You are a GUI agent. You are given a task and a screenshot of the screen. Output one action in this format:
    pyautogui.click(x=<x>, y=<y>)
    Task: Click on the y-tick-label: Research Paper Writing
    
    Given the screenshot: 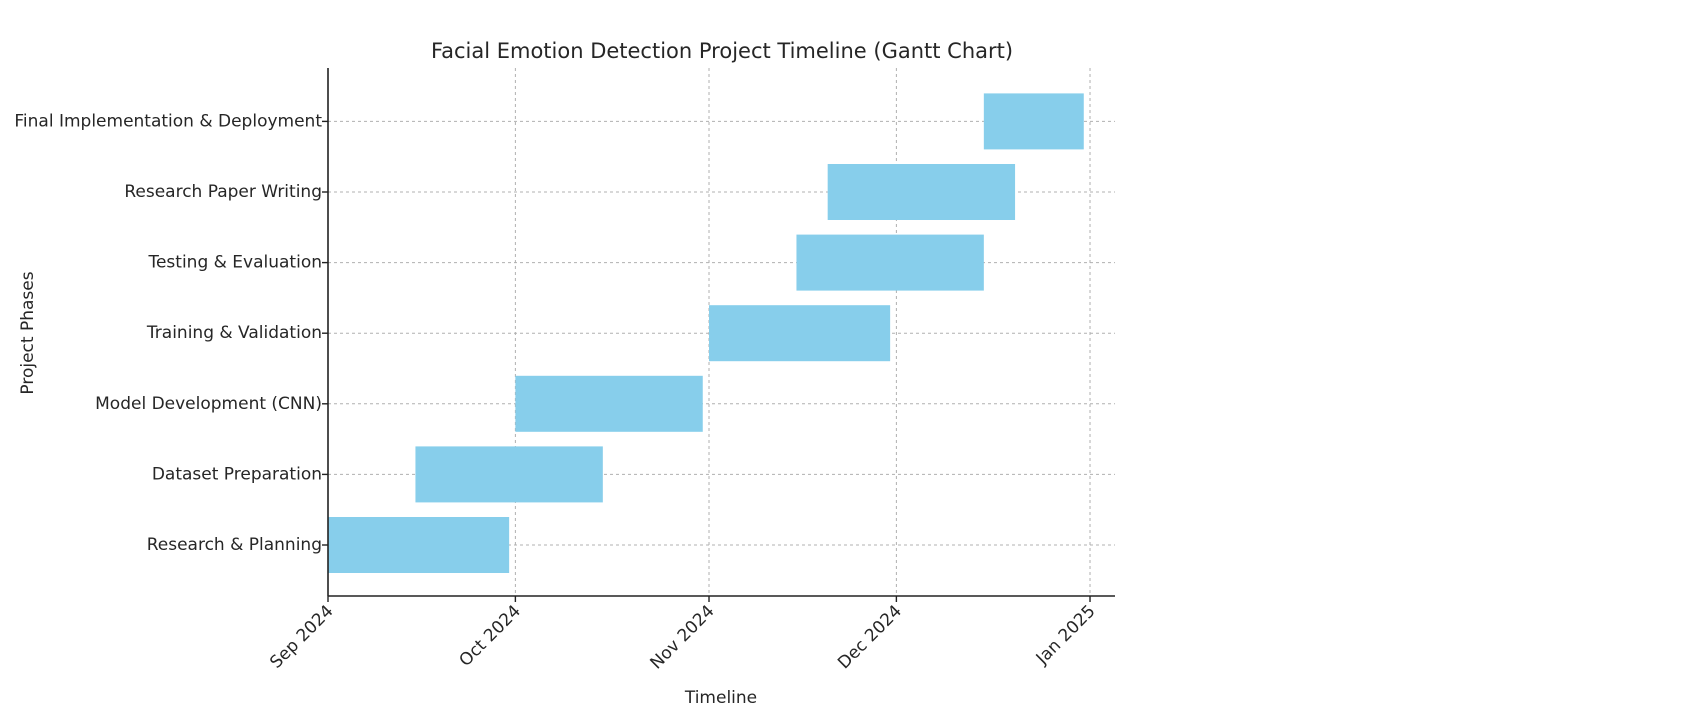 What is the action you would take?
    pyautogui.click(x=223, y=192)
    